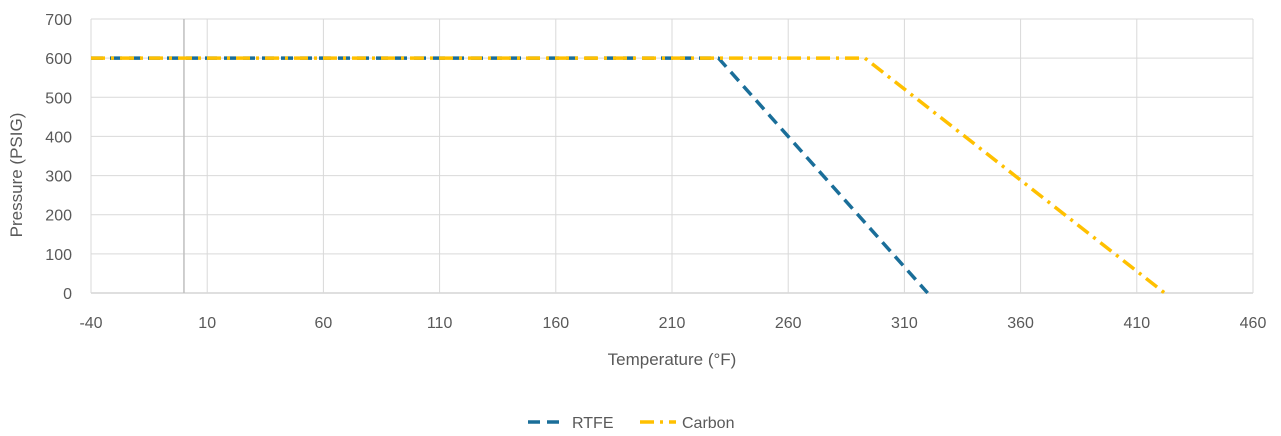 The image size is (1281, 436). I want to click on y-tick-label: 600, so click(58, 59).